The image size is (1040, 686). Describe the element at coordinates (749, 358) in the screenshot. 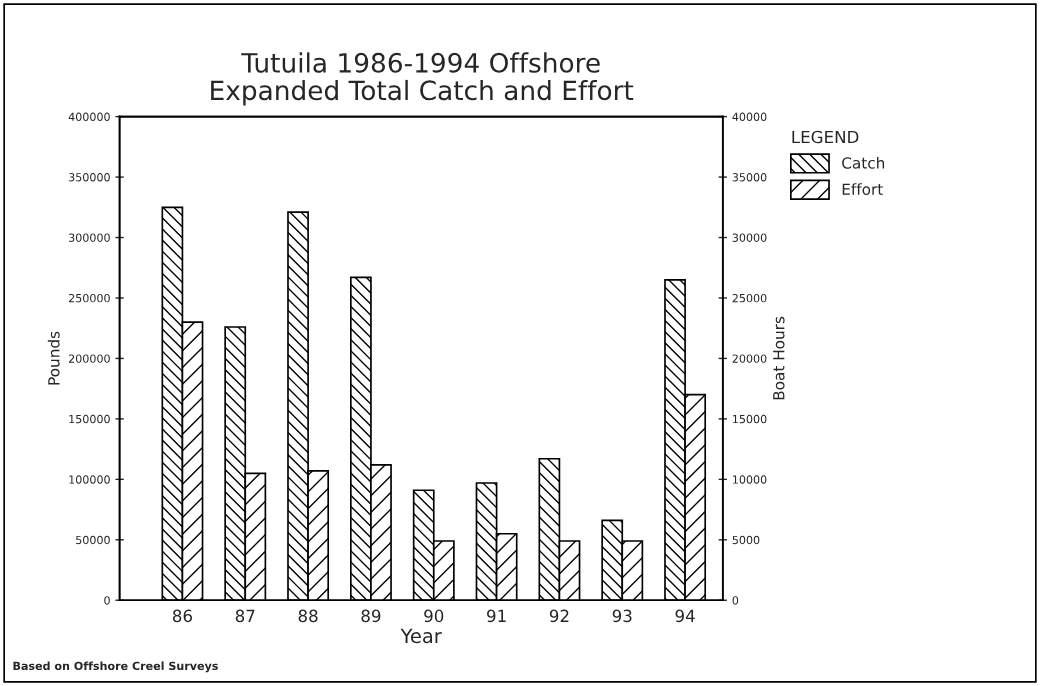

I see `y2-tick-label: 20000` at that location.